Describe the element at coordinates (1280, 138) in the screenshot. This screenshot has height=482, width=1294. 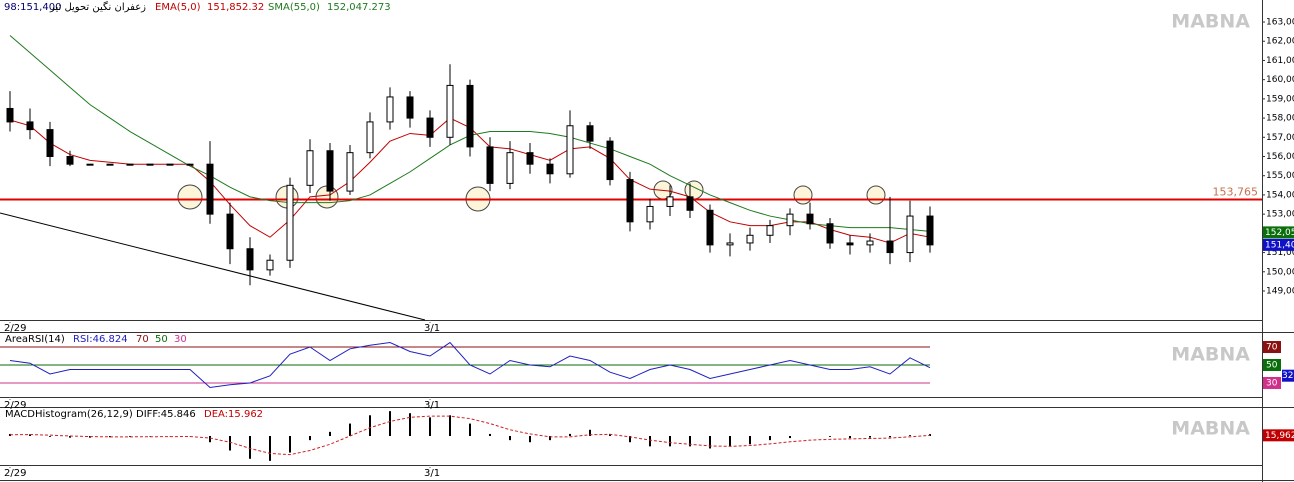
I see `y-tick-label: 157,00` at that location.